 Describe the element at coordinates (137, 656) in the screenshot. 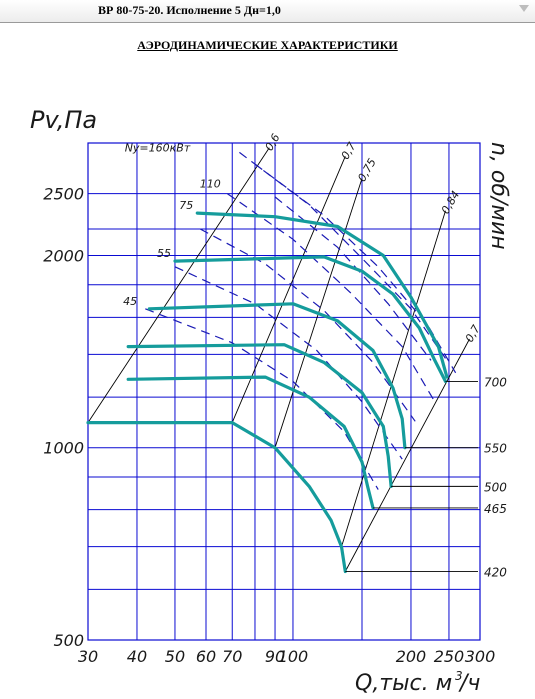

I see `x-tick-label: 40` at that location.